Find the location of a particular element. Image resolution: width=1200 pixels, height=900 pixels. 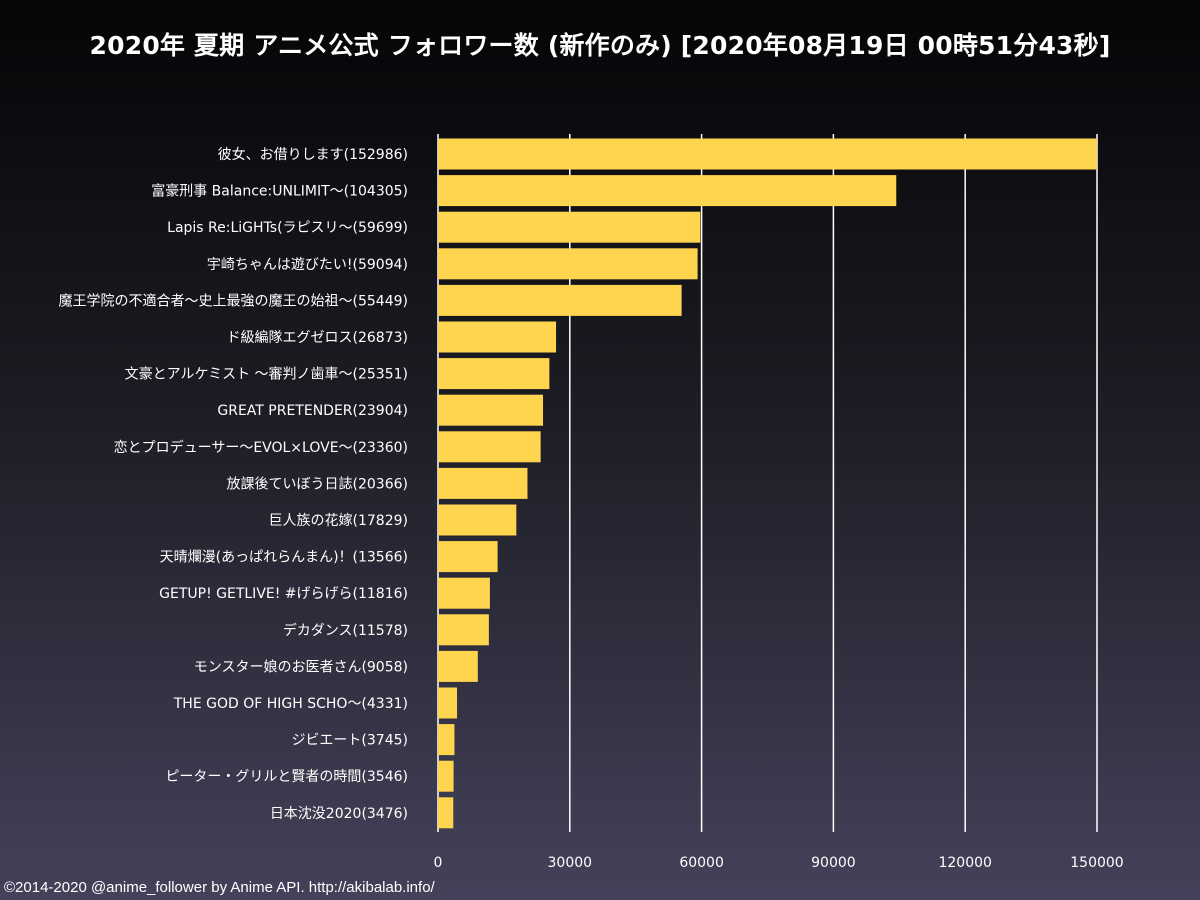

x-axis-tick-labels: 0 30000 60000 90000 120000 150000 is located at coordinates (779, 863).